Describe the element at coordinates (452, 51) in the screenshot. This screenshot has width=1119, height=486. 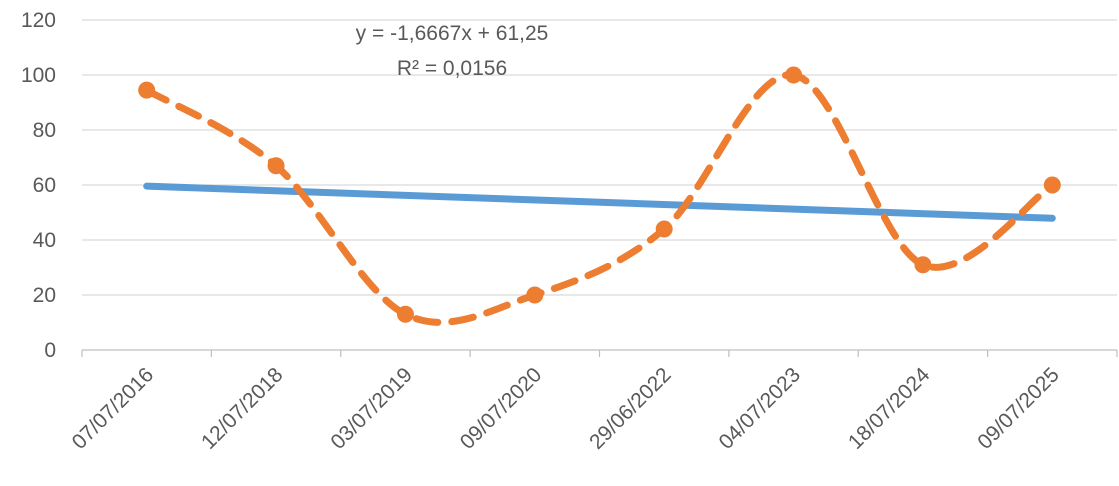
I see `trendline-equation-box: y = -1,6667x + 61,25 R² = 0,0156` at that location.